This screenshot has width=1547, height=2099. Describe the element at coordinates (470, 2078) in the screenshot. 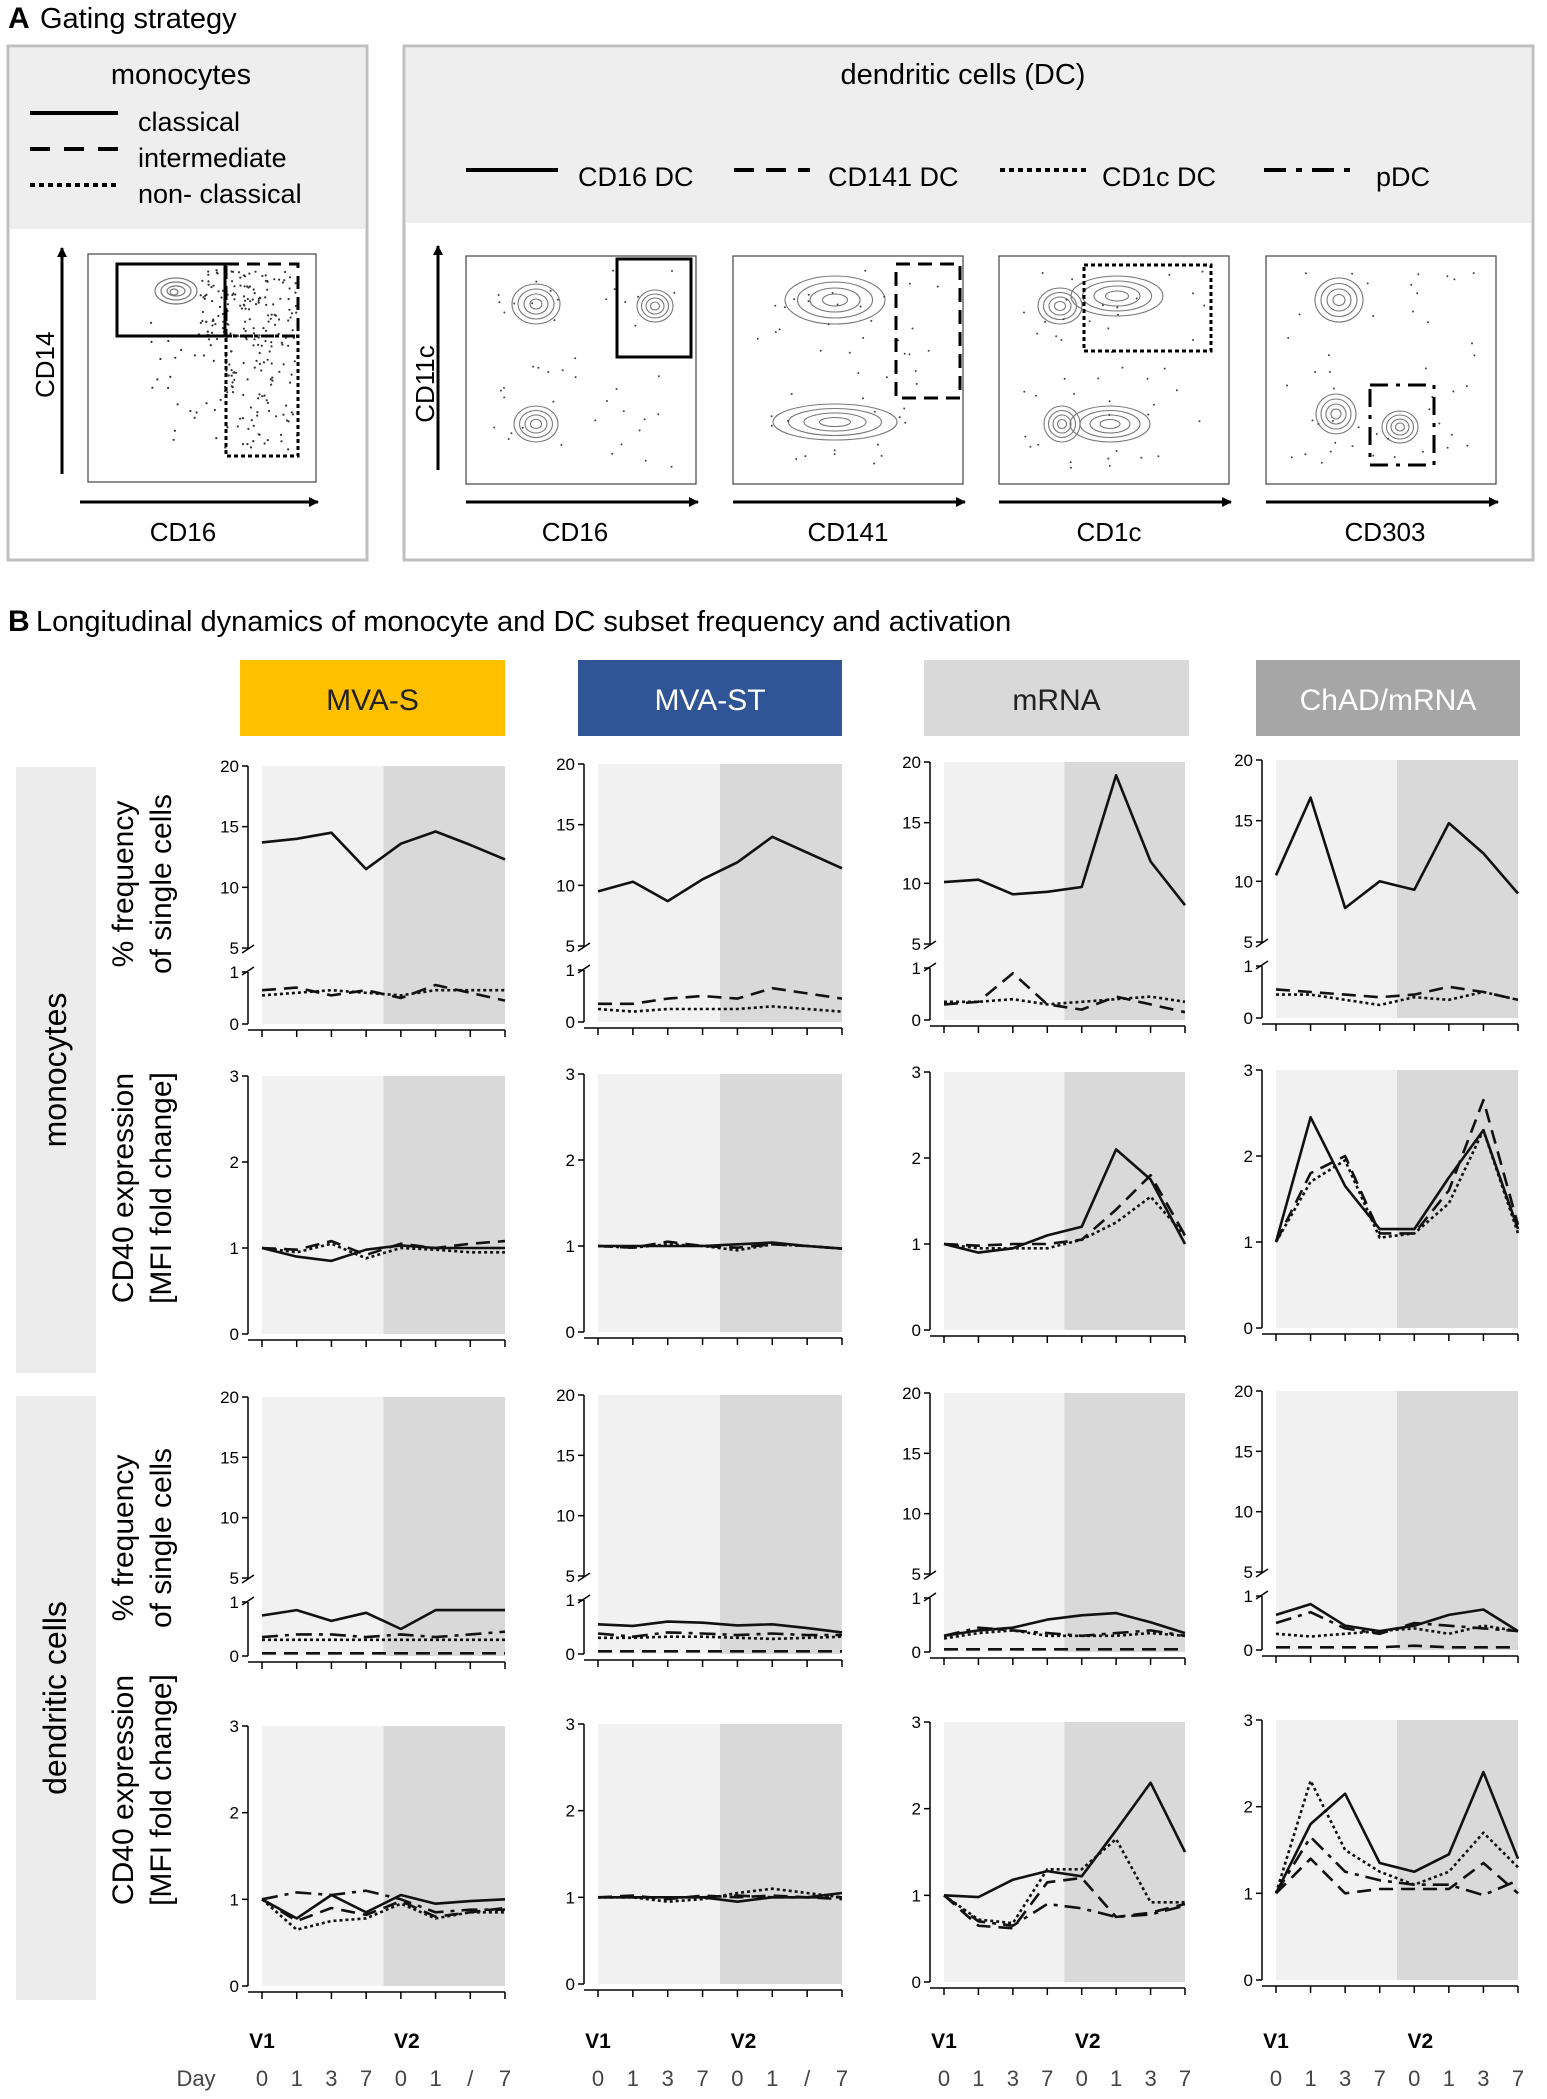

I see `day-tick-label: /` at that location.